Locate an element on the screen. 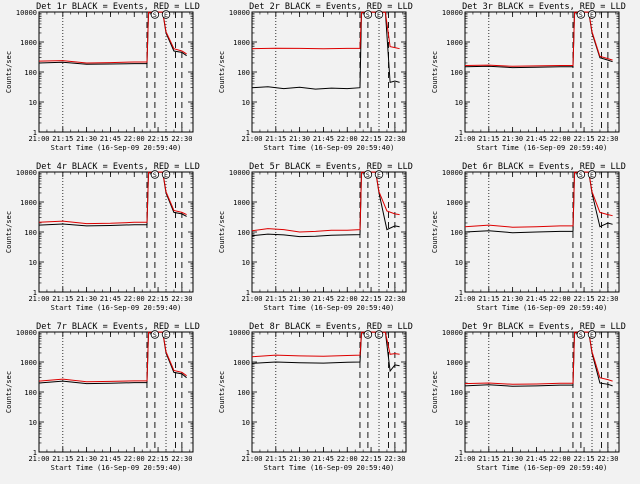  chart-title: Det 1r BLACK = Events, RED = LLD is located at coordinates (118, 7).